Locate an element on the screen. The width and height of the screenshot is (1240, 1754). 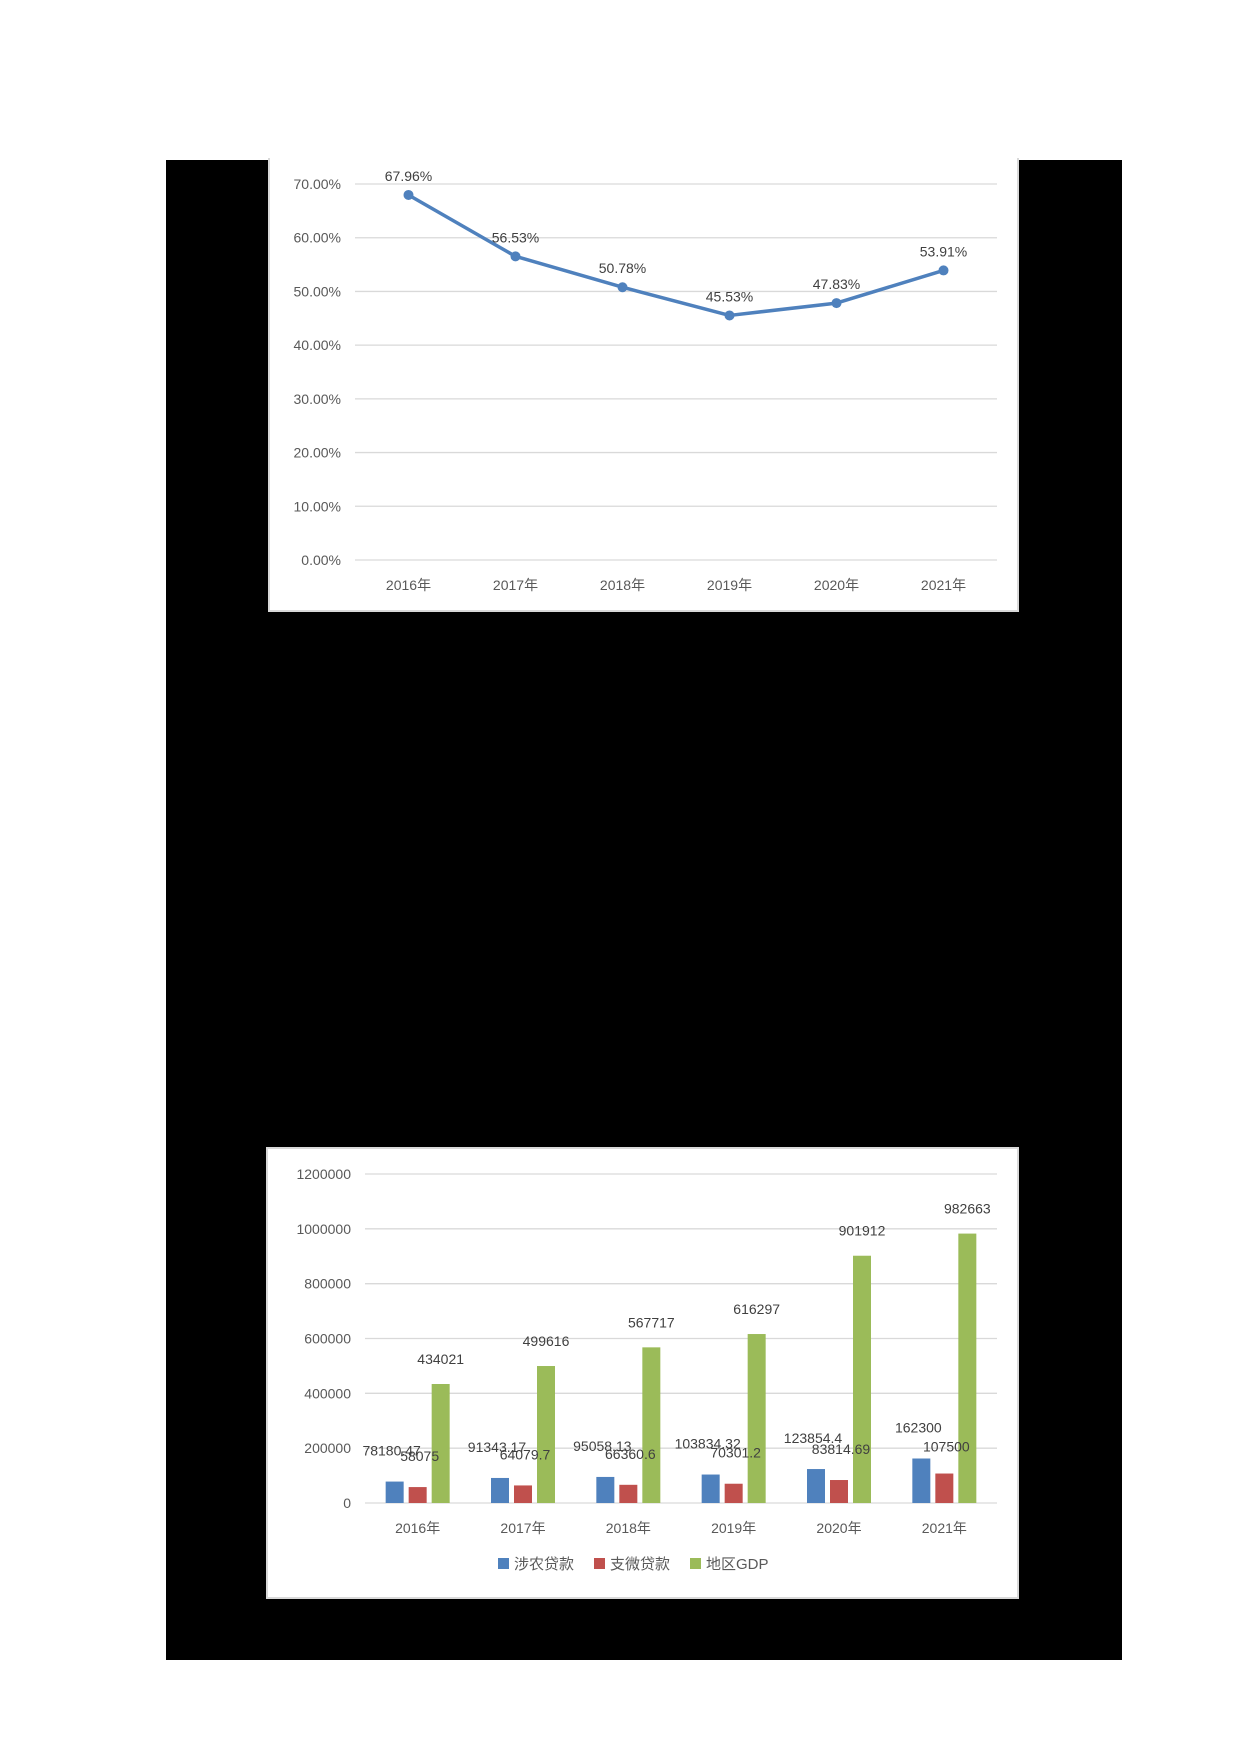
y-tick-label: 30.00% is located at coordinates (317, 399).